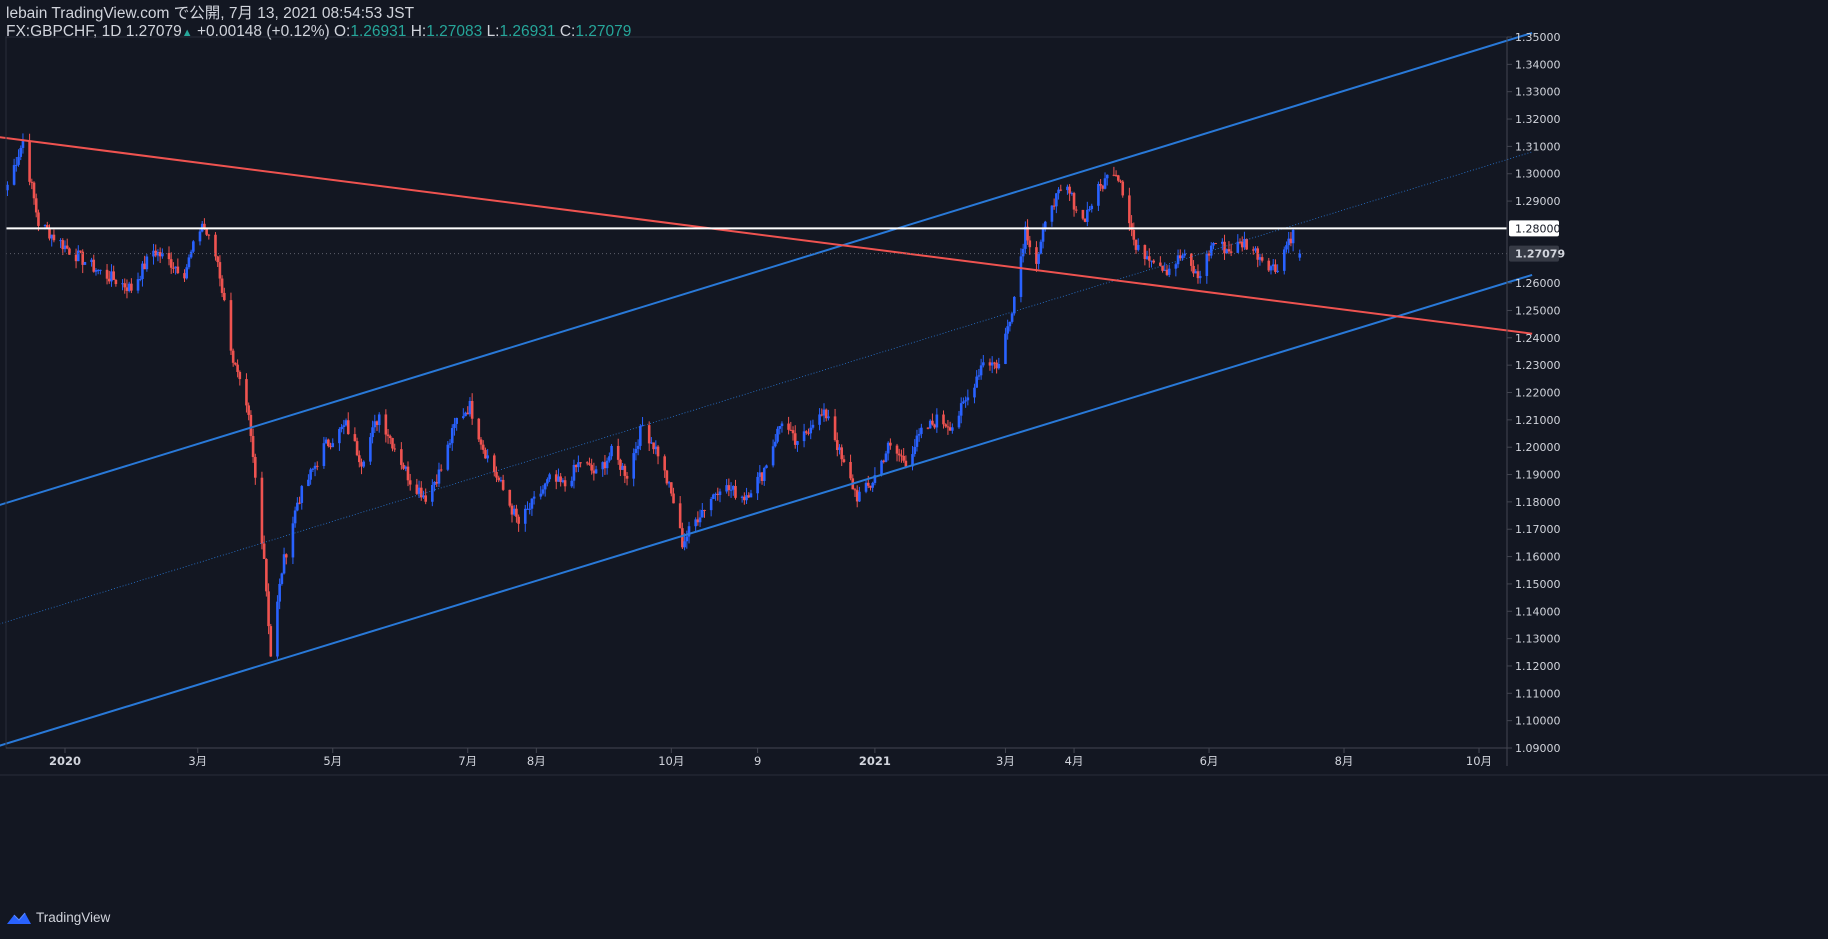 Image resolution: width=1828 pixels, height=939 pixels. Describe the element at coordinates (64, 31) in the screenshot. I see `symbol-label: FX:GBPCHF, 1D` at that location.